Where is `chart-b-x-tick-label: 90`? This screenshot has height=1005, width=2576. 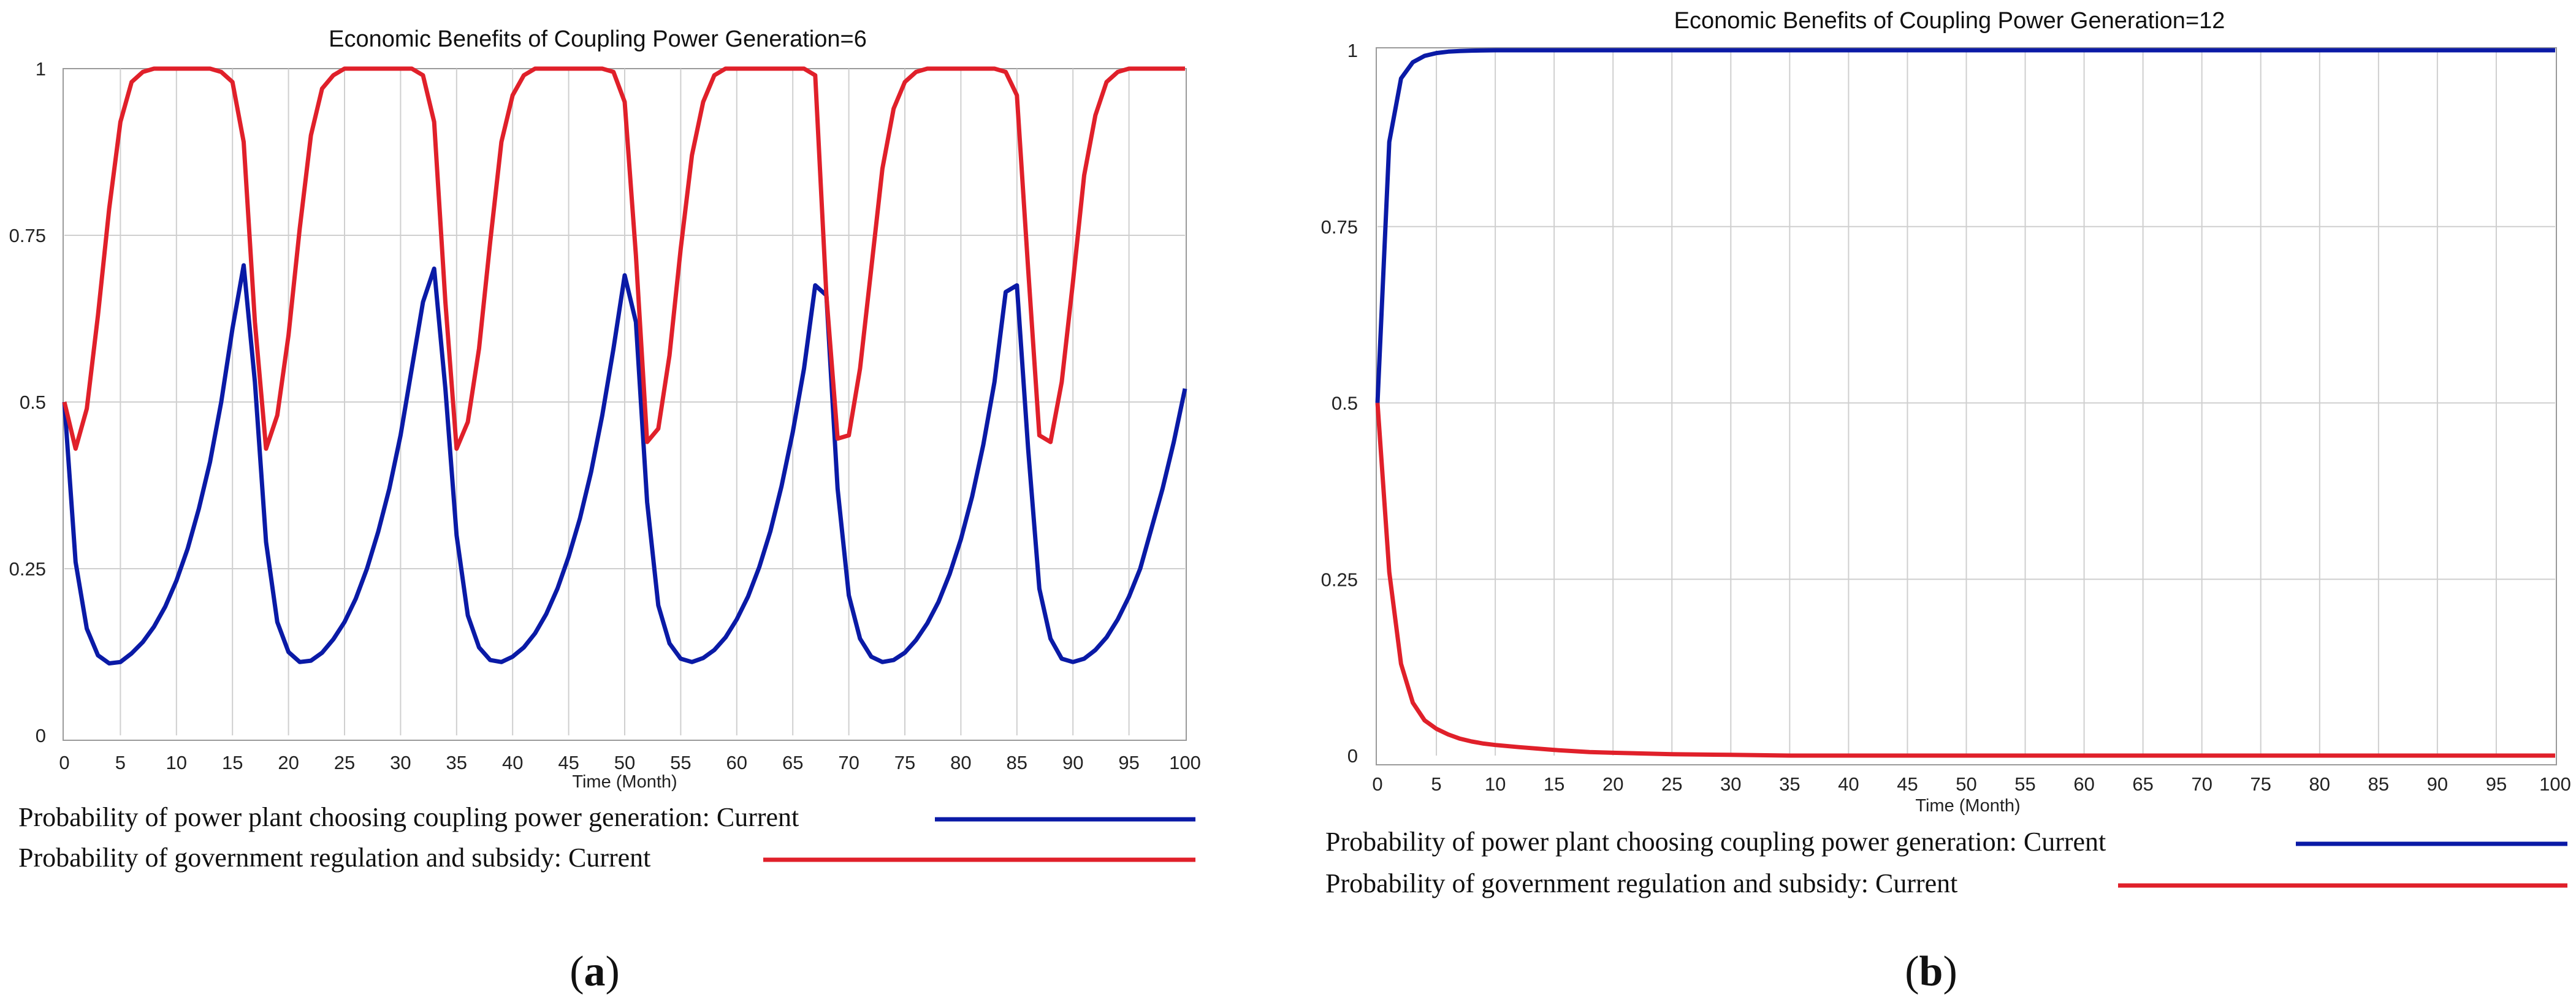
chart-b-x-tick-label: 90 is located at coordinates (2437, 784).